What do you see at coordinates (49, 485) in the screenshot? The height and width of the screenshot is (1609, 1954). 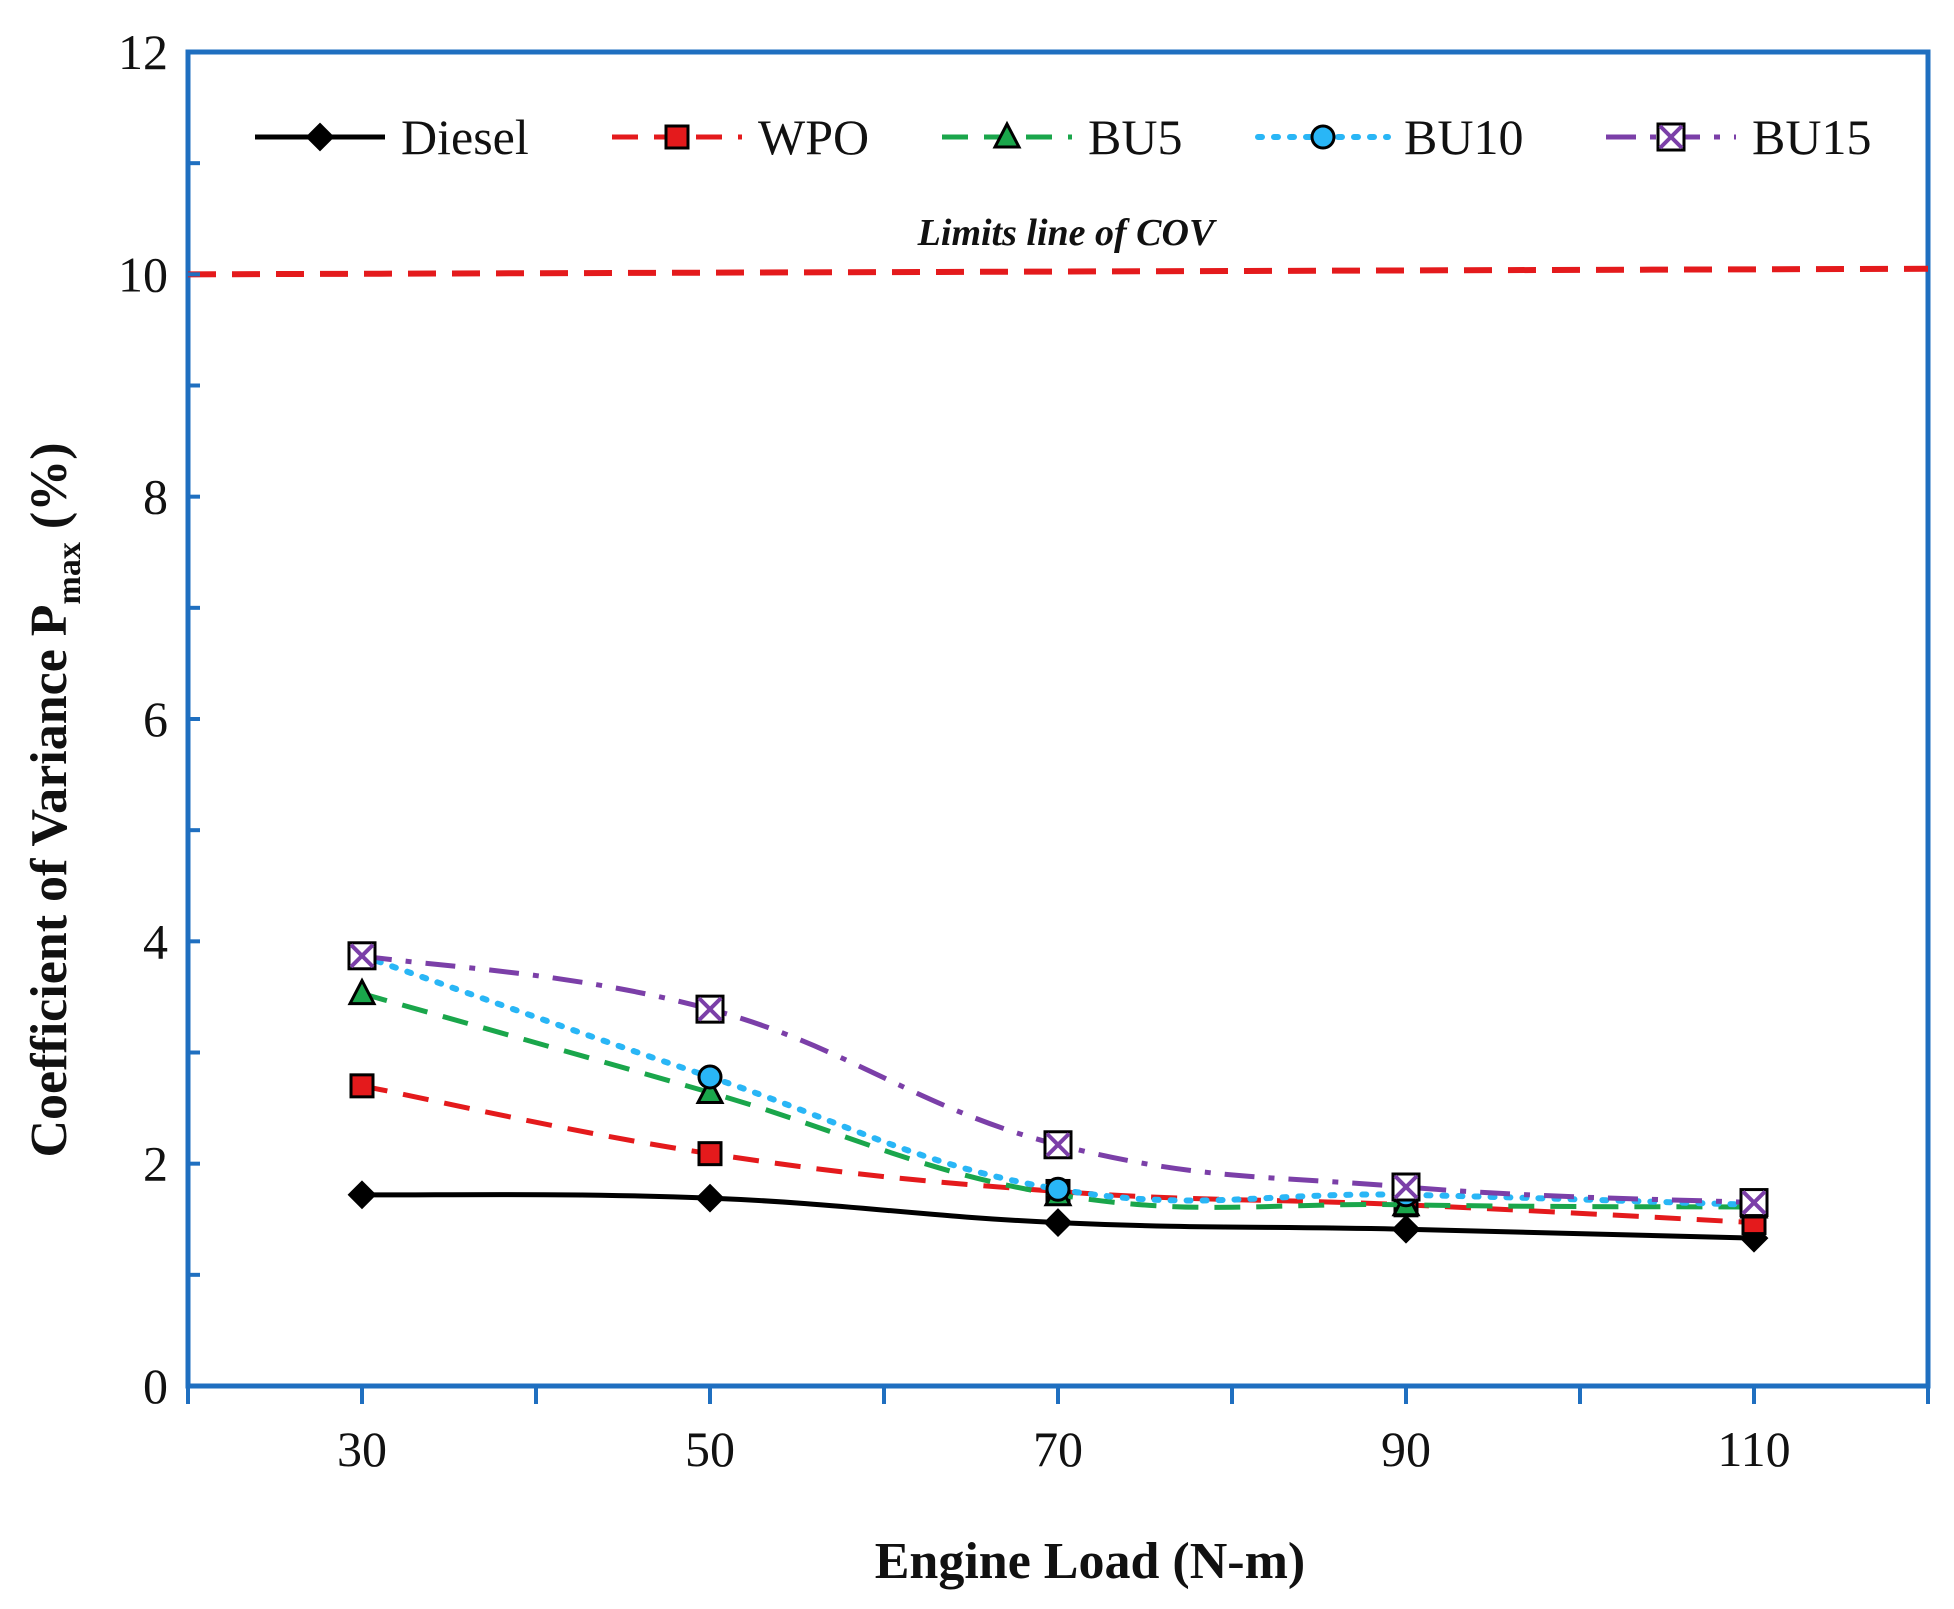 I see `y-axis-title-unit: (%)` at bounding box center [49, 485].